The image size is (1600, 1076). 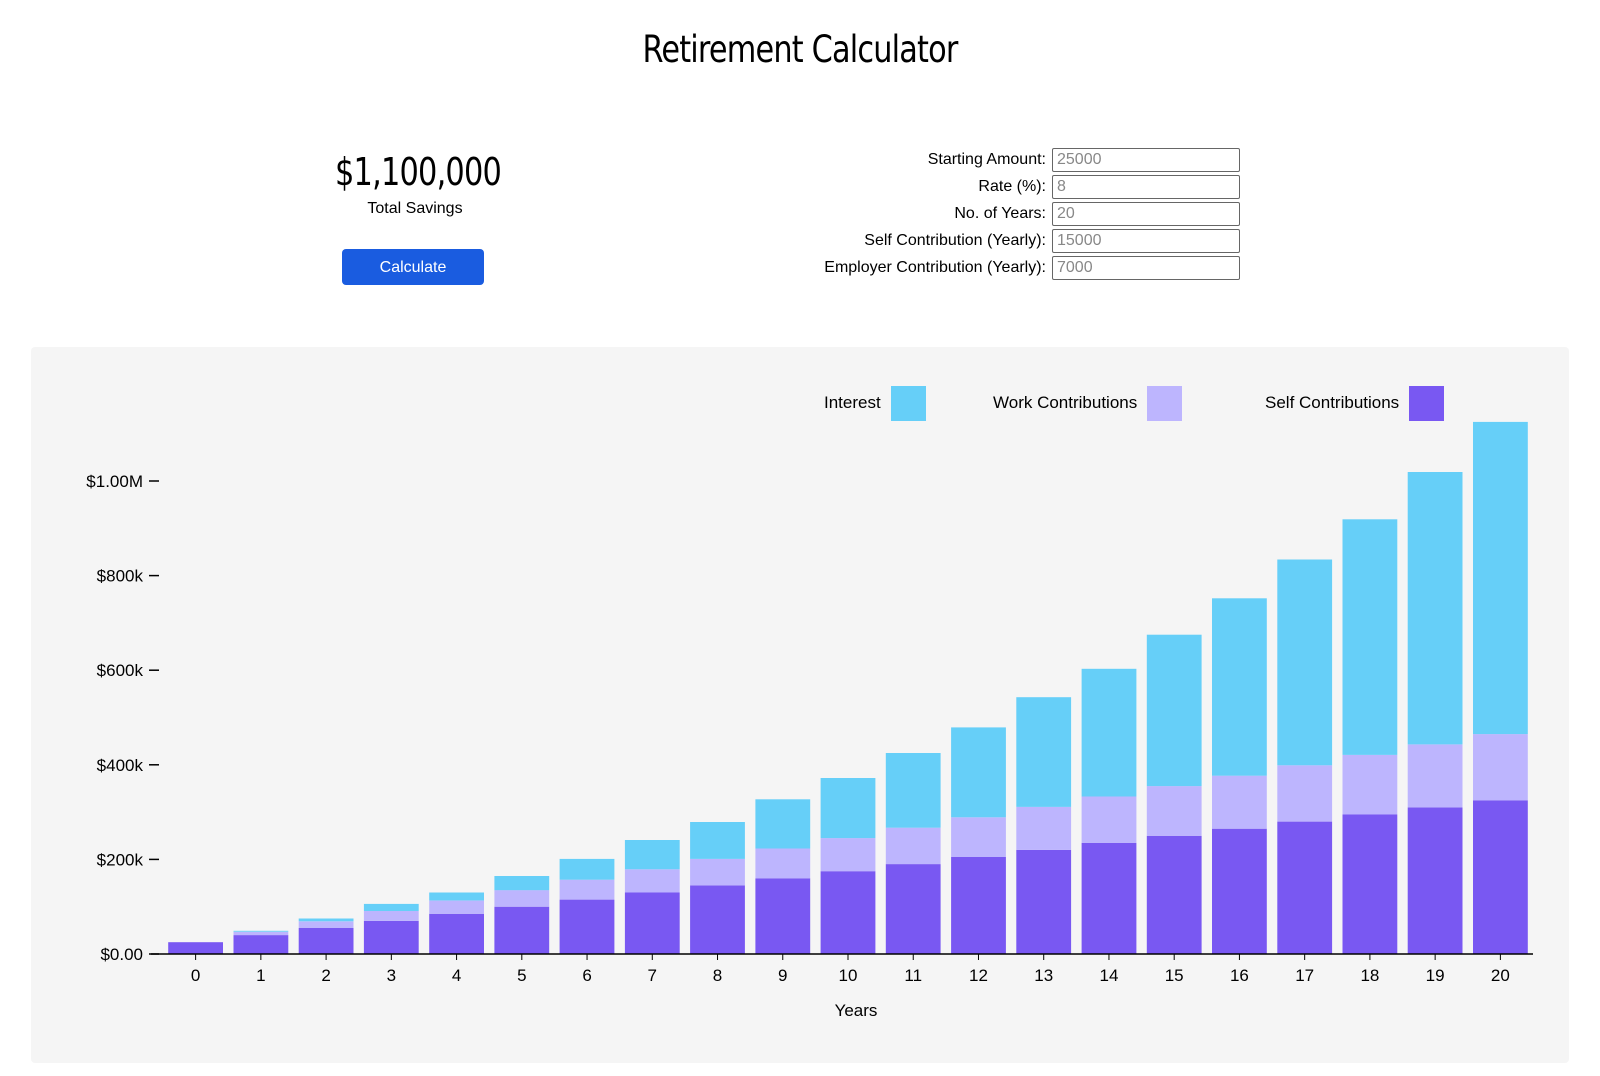 I want to click on x-tick-label-19: 19, so click(x=1435, y=975).